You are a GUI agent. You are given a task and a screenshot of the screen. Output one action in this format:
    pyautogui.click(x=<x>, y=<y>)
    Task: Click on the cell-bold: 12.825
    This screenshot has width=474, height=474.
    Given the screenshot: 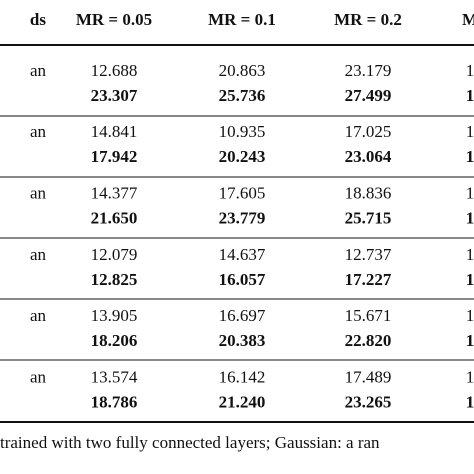 What is the action you would take?
    pyautogui.click(x=114, y=279)
    